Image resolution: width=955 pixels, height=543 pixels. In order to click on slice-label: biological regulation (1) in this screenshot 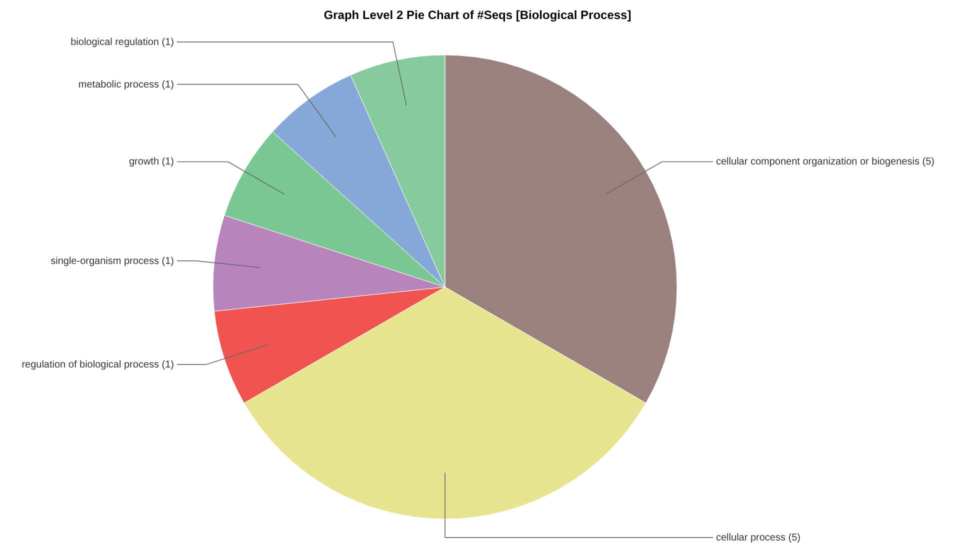, I will do `click(122, 42)`.